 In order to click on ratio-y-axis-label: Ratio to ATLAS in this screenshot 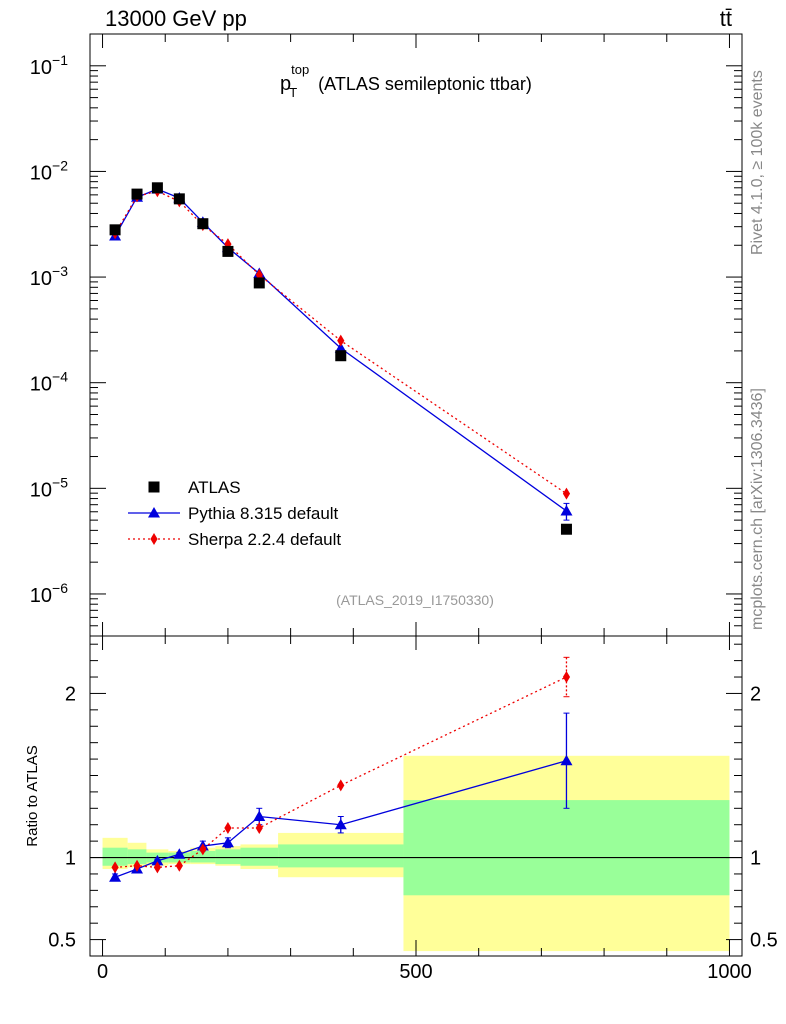, I will do `click(32, 795)`.